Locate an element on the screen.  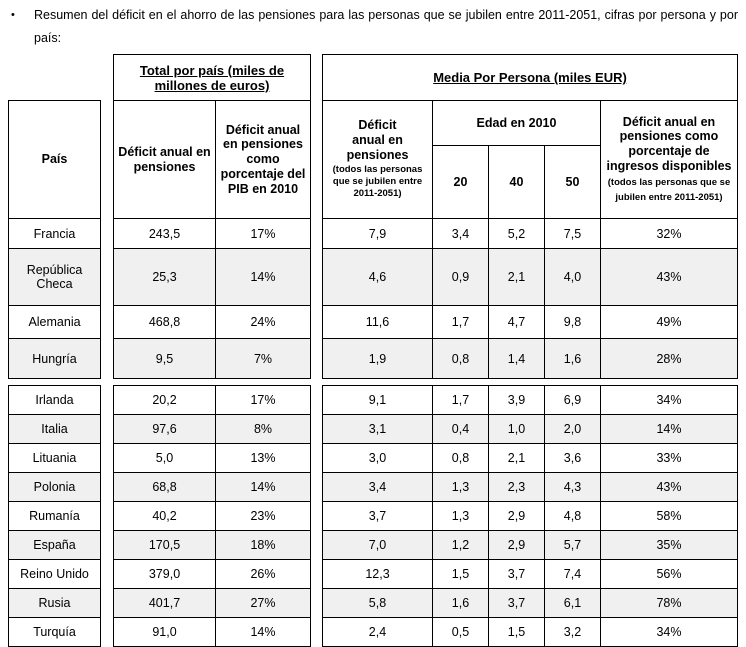
country-cell: Turquía is located at coordinates (54, 632).